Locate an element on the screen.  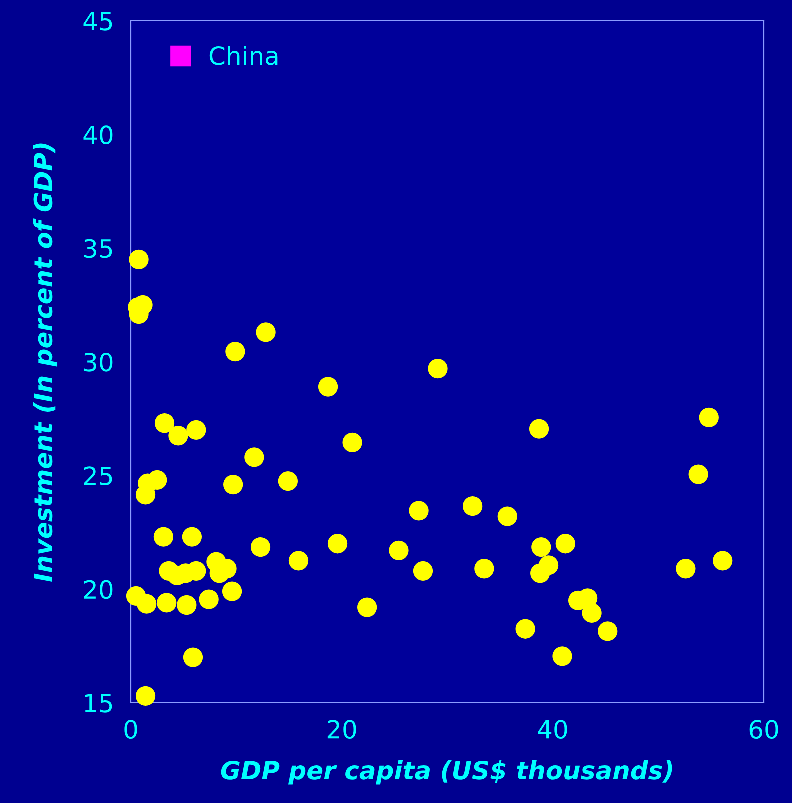
y-tick-label: 15 is located at coordinates (98, 703).